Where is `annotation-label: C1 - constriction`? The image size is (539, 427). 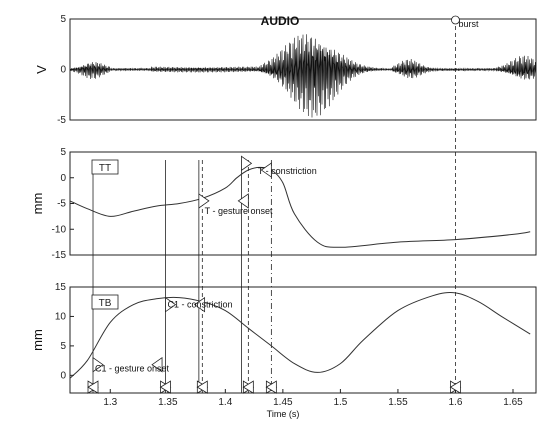 annotation-label: C1 - constriction is located at coordinates (200, 305).